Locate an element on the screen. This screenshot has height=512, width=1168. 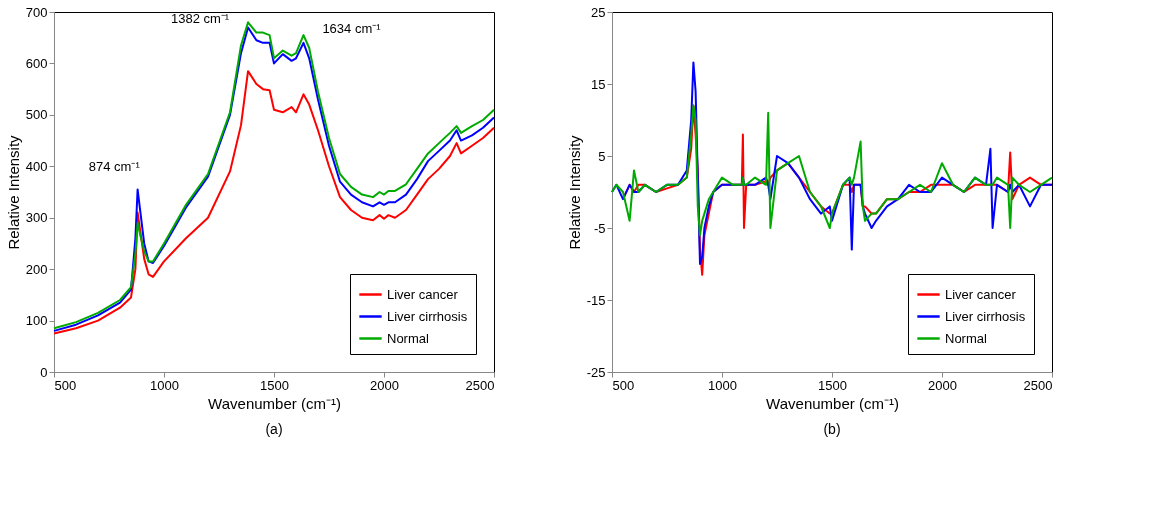
y-tick-label: 5 is located at coordinates (602, 156).